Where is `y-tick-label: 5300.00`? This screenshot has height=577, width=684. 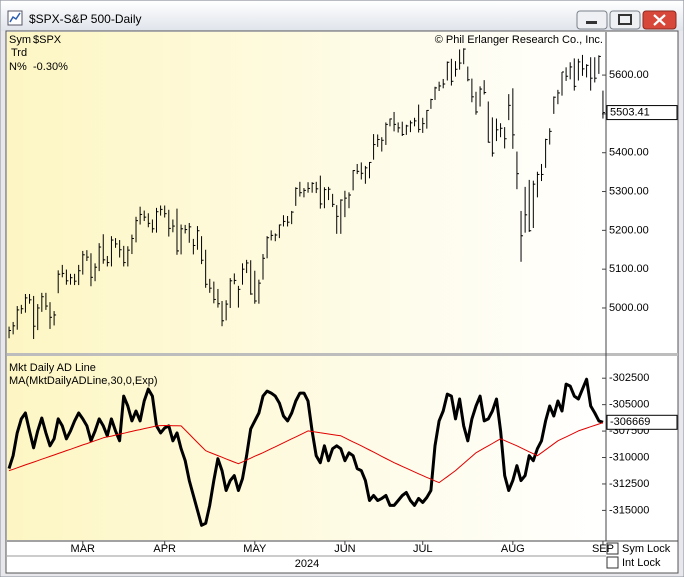 y-tick-label: 5300.00 is located at coordinates (629, 191).